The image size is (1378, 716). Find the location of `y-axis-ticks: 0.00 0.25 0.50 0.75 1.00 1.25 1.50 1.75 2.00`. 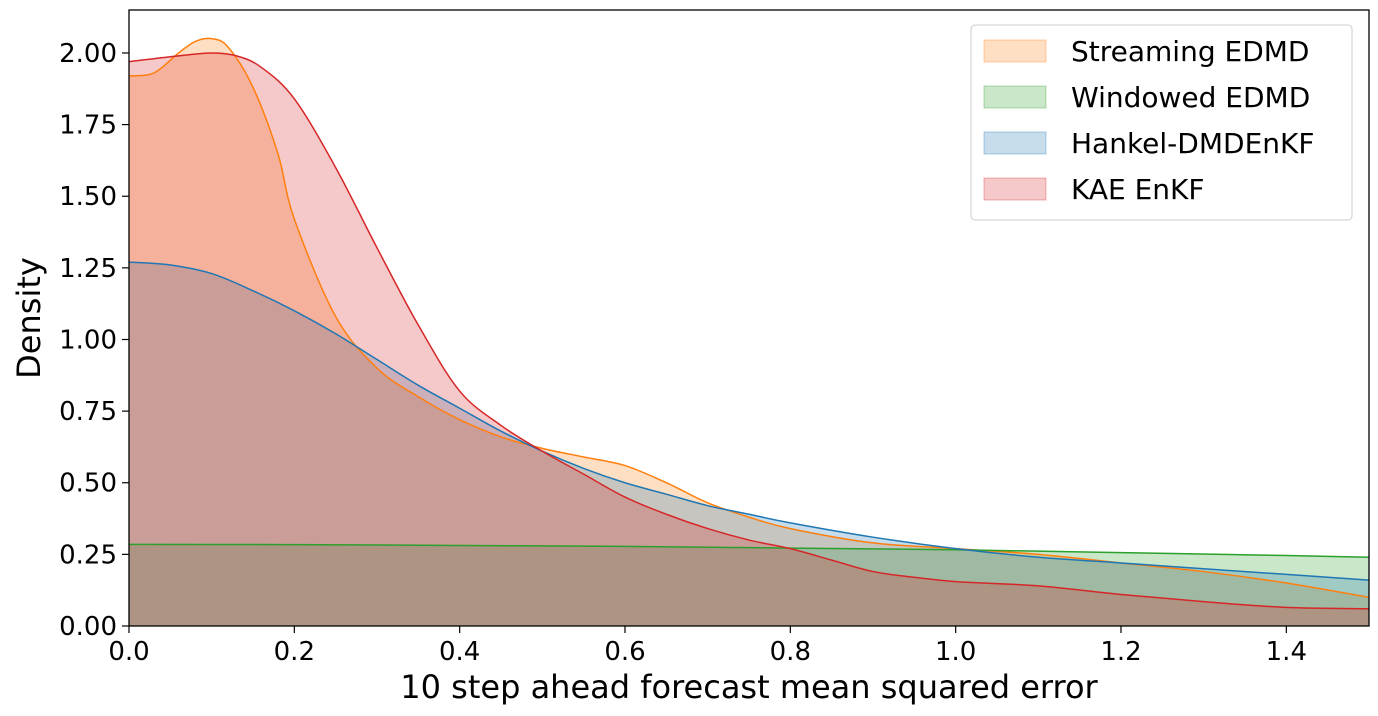

y-axis-ticks: 0.00 0.25 0.50 0.75 1.00 1.25 1.50 1.75 2.00 is located at coordinates (94, 340).